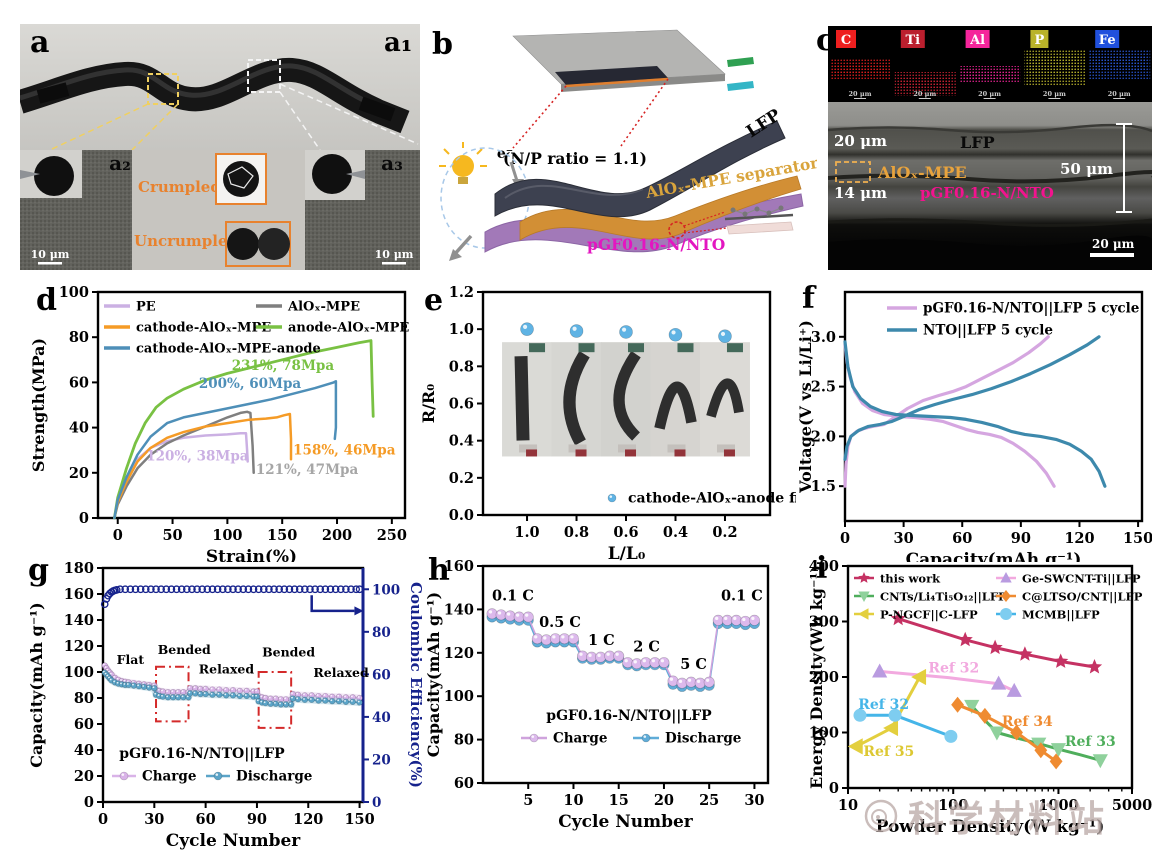 This screenshot has width=1152, height=863. I want to click on legend-label: CNTs/Li₄Ti₅O₁₂||LFP, so click(943, 597).